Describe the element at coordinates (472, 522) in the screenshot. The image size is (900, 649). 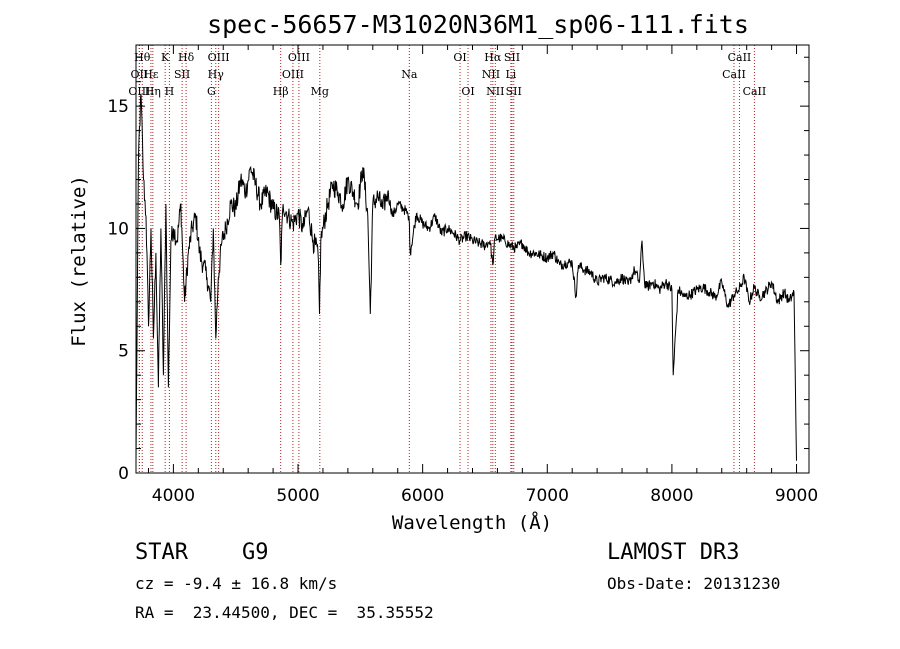
I see `x-axis-label: Wavelength (Å)` at that location.